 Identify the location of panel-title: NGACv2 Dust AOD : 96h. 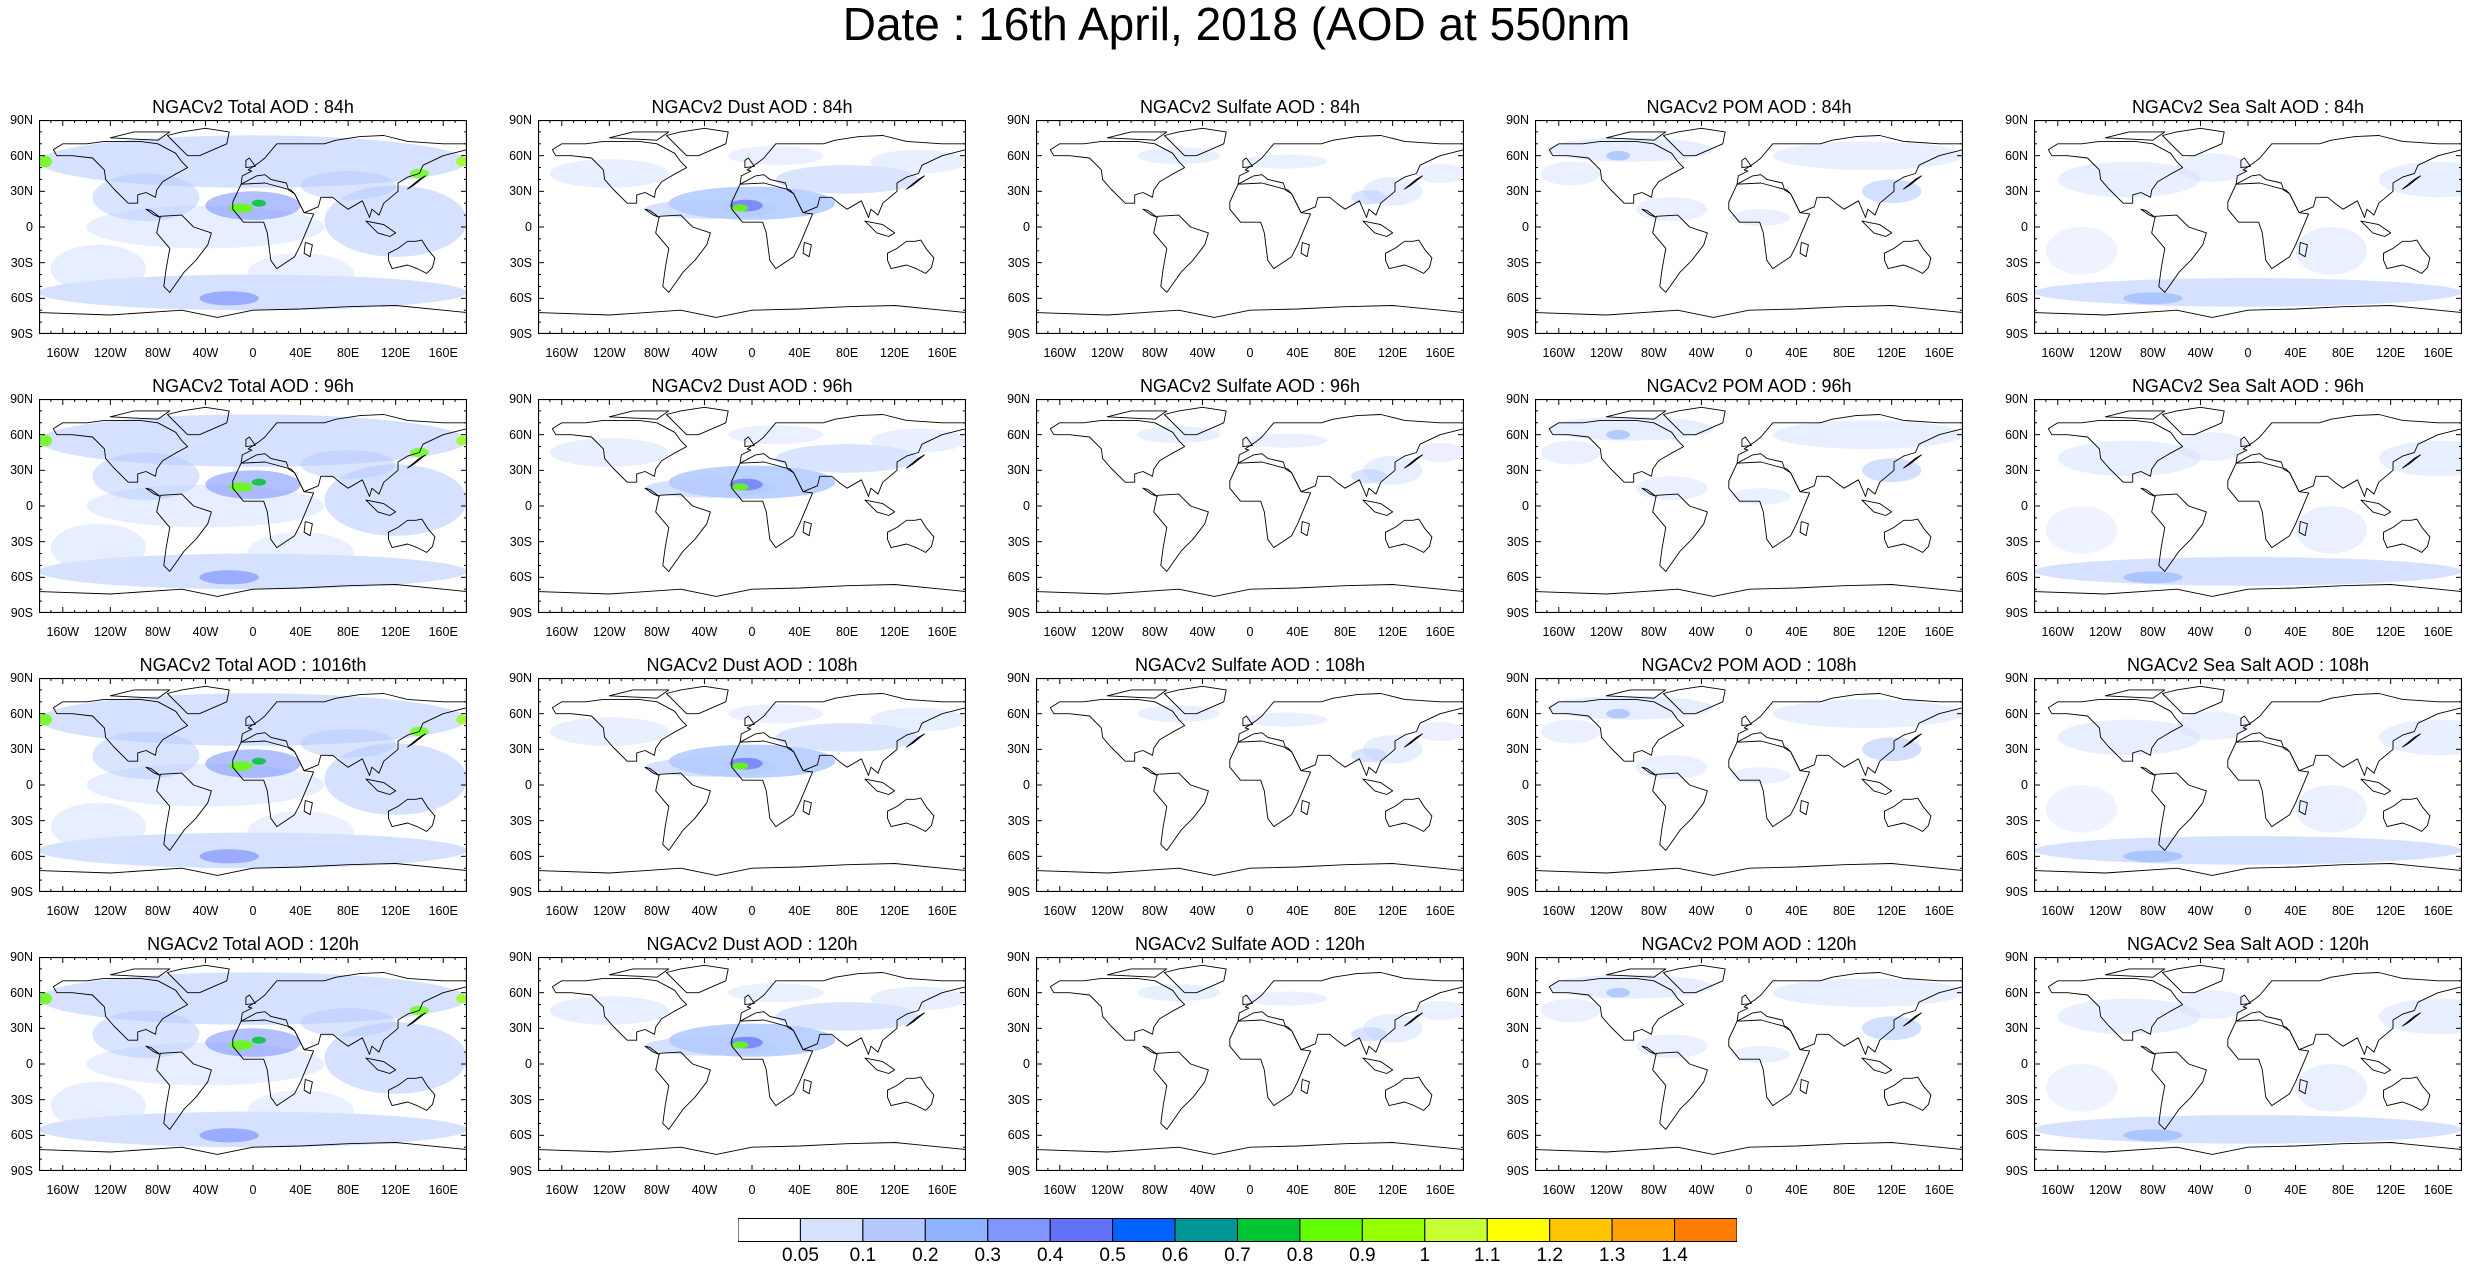
(752, 386).